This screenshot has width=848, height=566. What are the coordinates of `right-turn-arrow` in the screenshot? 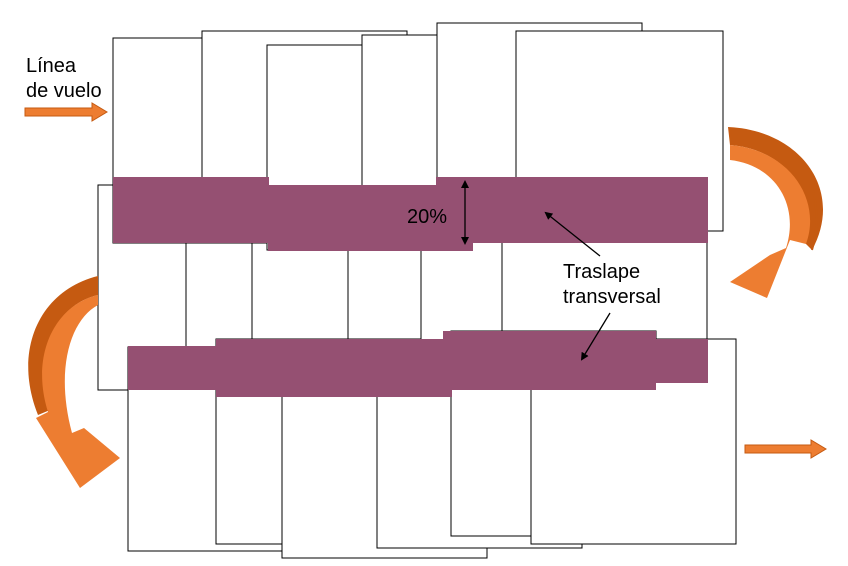 It's located at (776, 212).